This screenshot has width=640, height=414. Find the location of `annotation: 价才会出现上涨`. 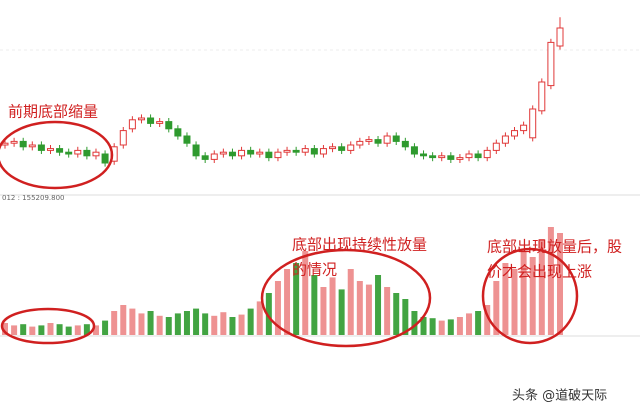

annotation: 价才会出现上涨 is located at coordinates (539, 272).